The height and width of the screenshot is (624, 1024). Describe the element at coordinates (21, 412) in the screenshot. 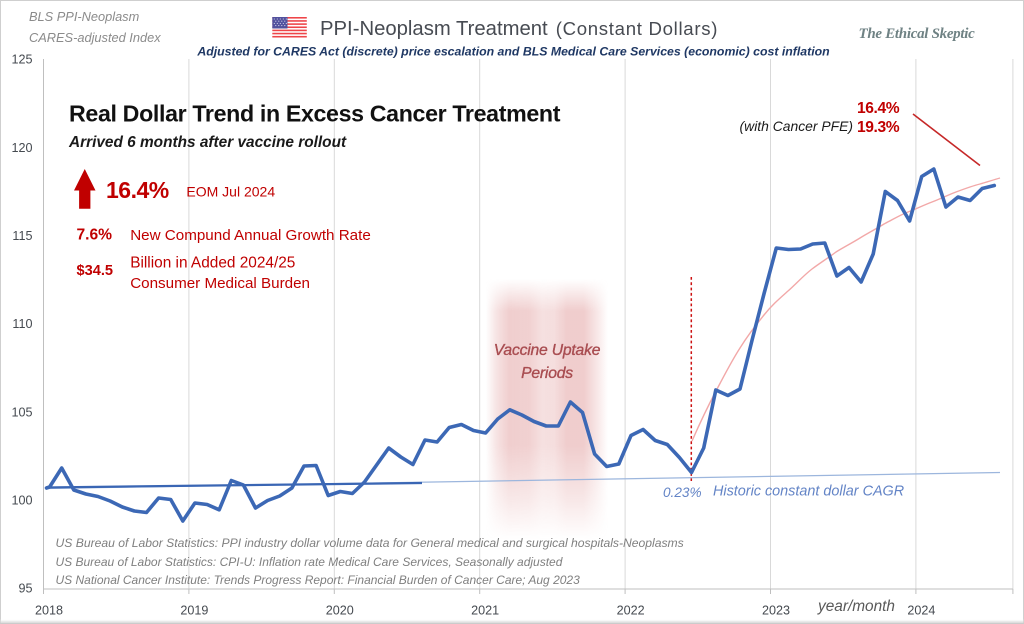

I see `svg-text: 105` at that location.